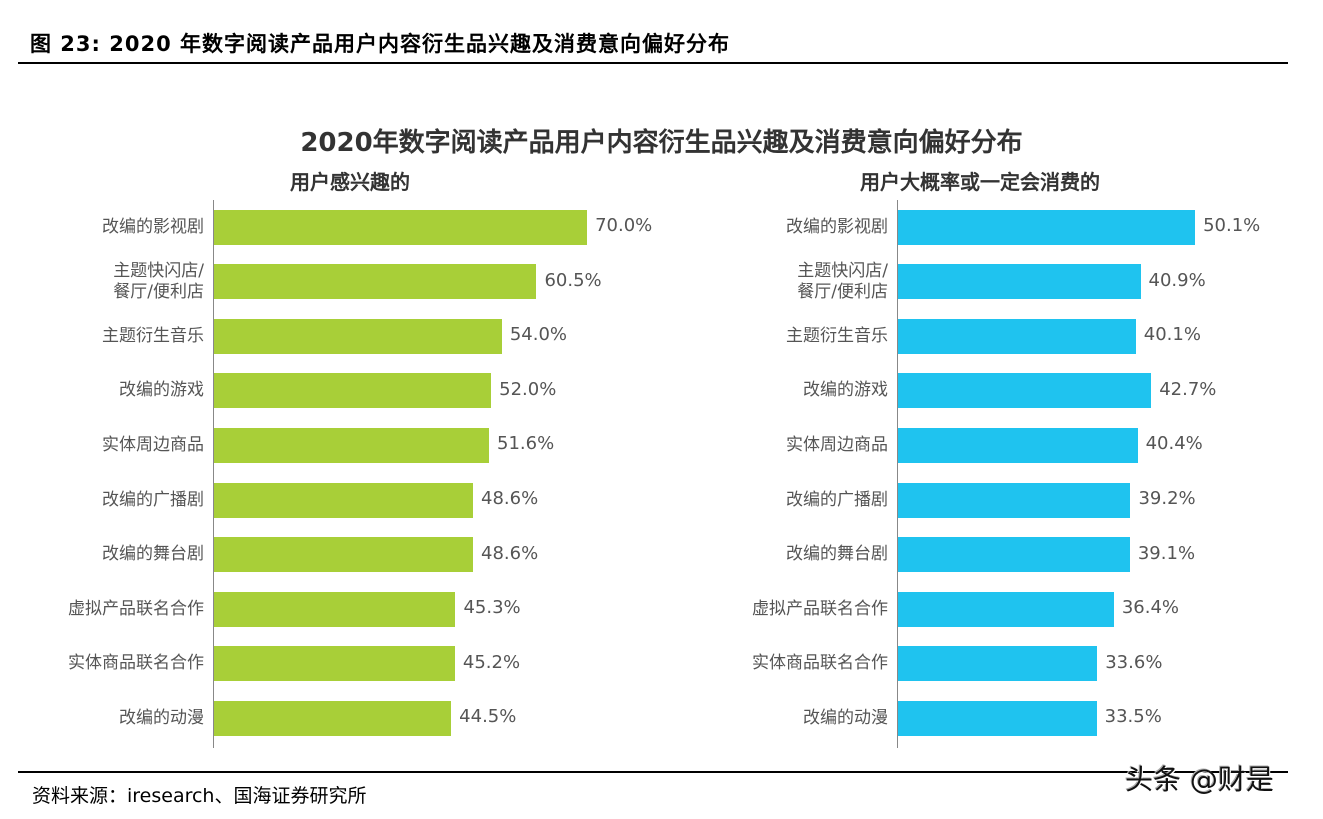  Describe the element at coordinates (1167, 498) in the screenshot. I see `data-label: 39.2%` at that location.